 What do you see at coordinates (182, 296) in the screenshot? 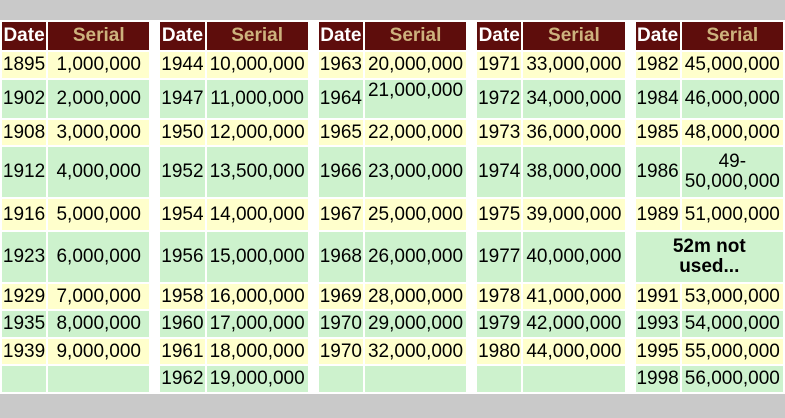
I see `date-cell: 1958` at bounding box center [182, 296].